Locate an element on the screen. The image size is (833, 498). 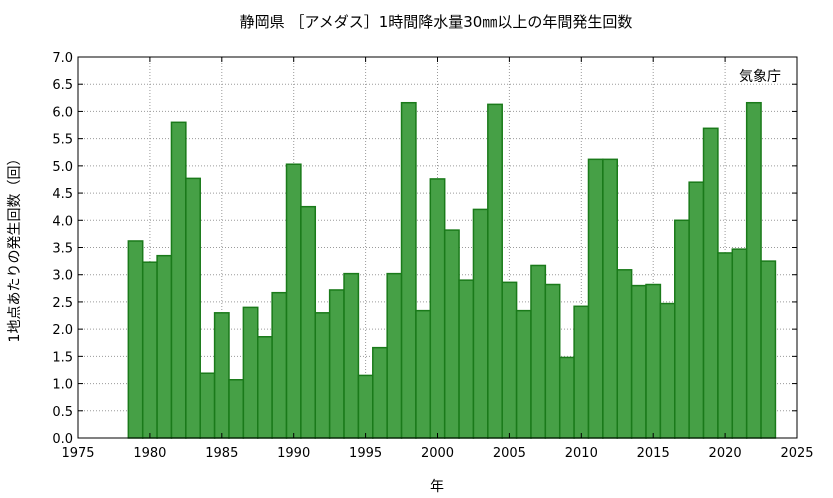
y-tick-label: 7.0 is located at coordinates (62, 58).